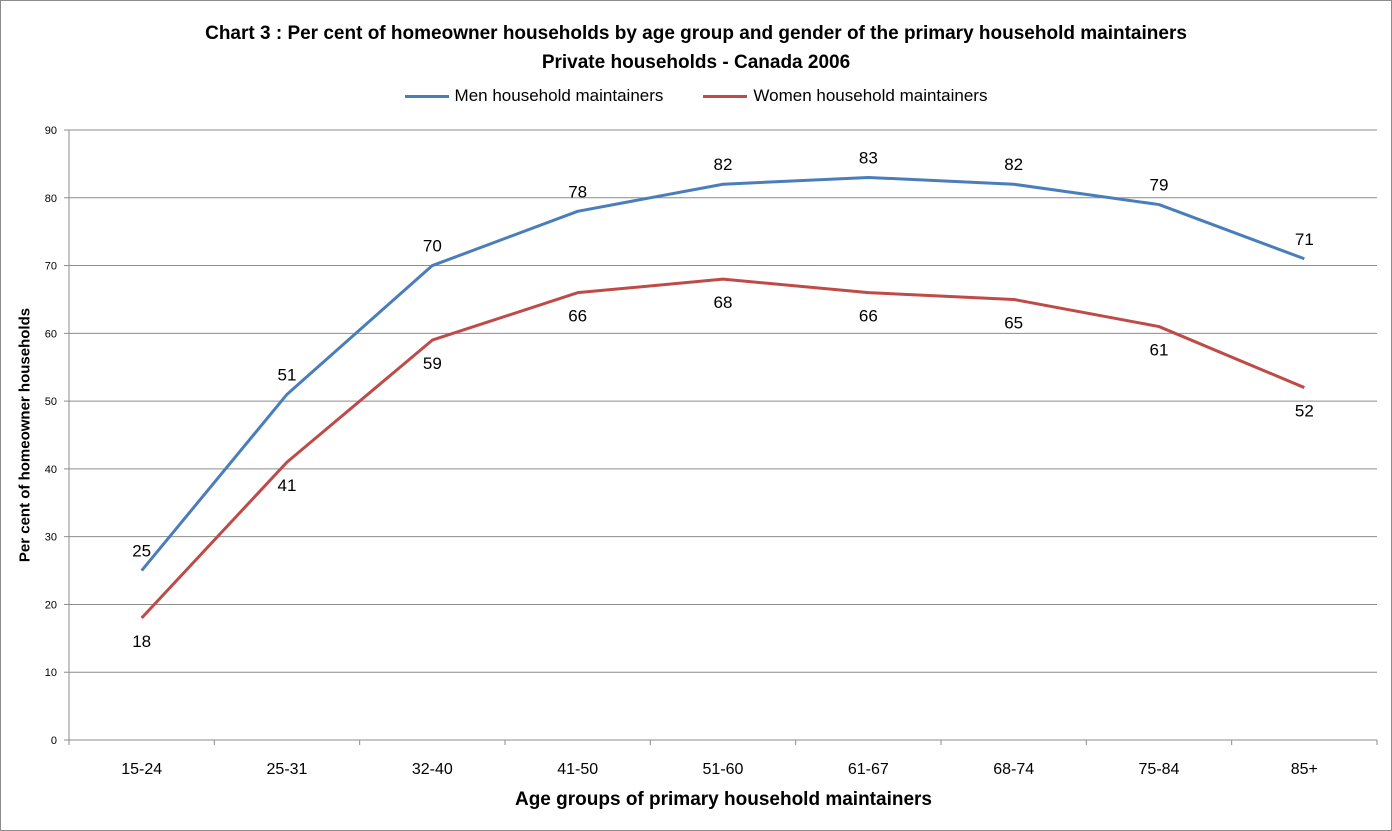  Describe the element at coordinates (51, 673) in the screenshot. I see `y-tick-label-10: 10` at that location.